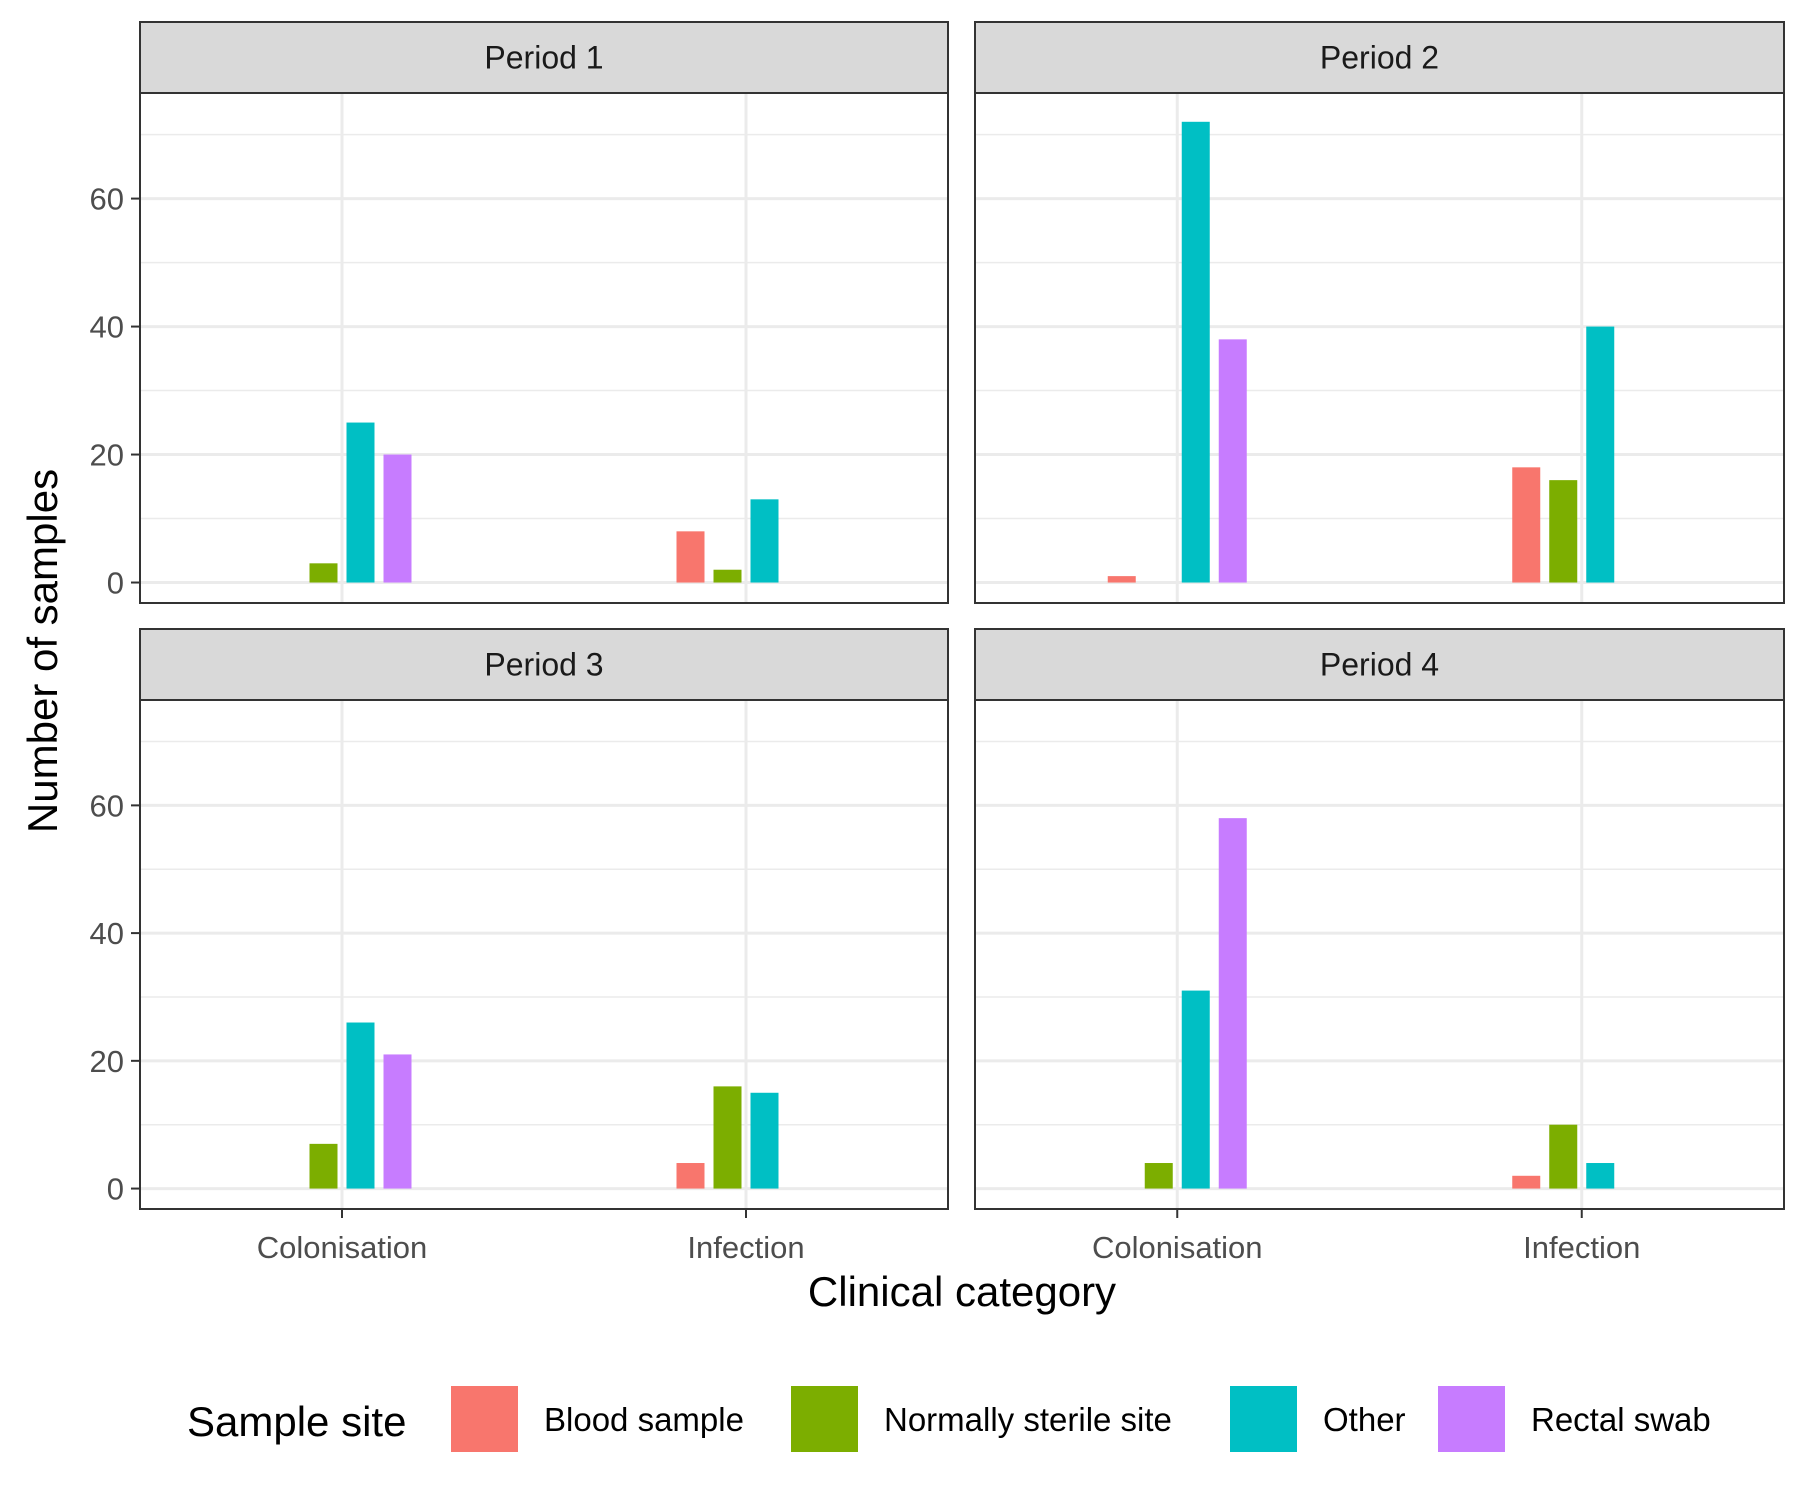  What do you see at coordinates (690, 1176) in the screenshot?
I see `bar-period-3-infection-blood-sample` at bounding box center [690, 1176].